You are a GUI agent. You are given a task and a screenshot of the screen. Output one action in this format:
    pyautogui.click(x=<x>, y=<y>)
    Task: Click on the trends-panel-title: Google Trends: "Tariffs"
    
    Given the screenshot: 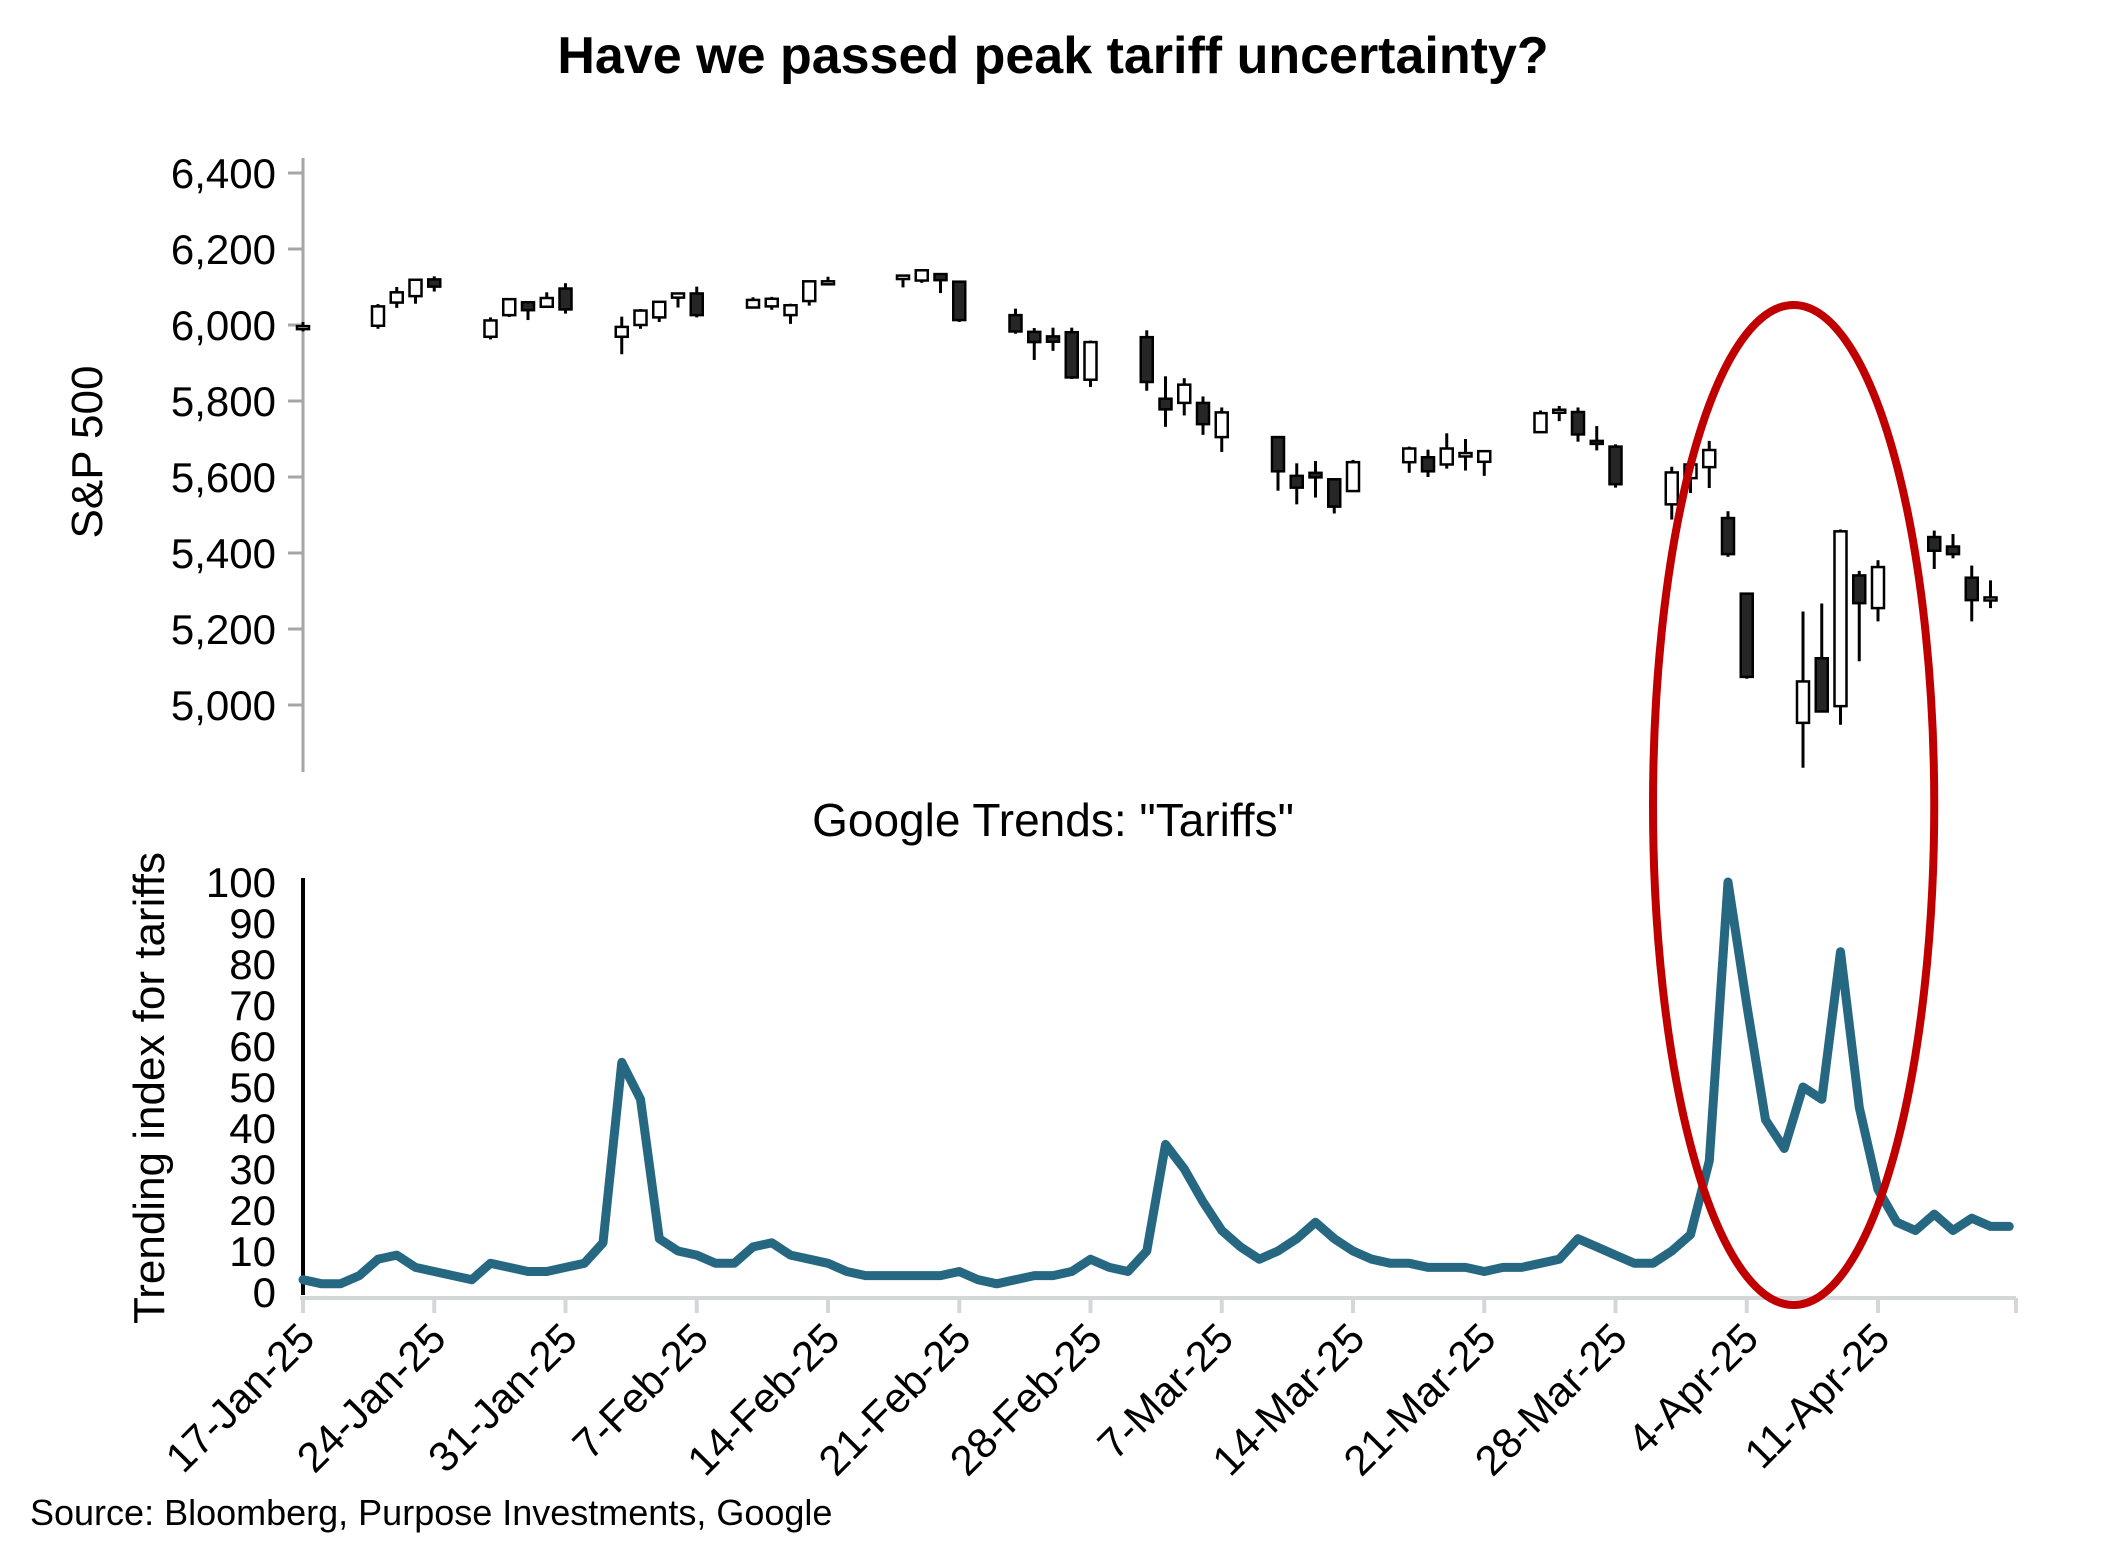 What is the action you would take?
    pyautogui.click(x=1053, y=820)
    